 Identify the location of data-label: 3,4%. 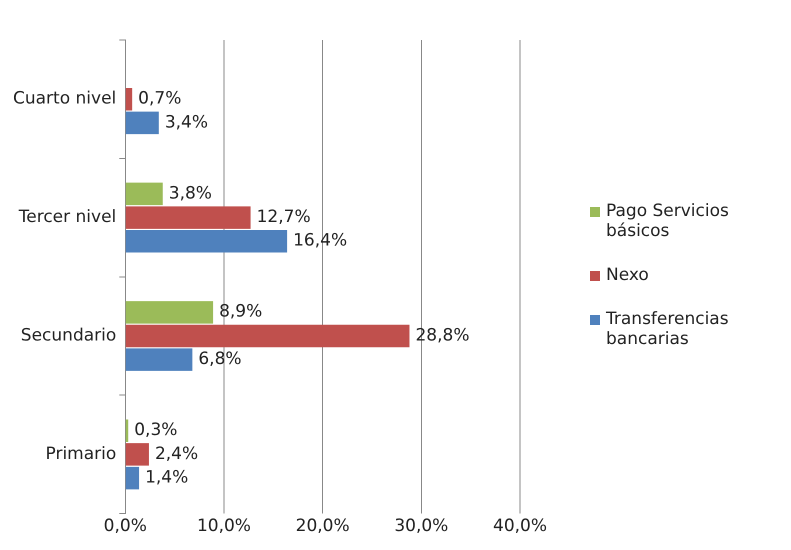
(186, 122).